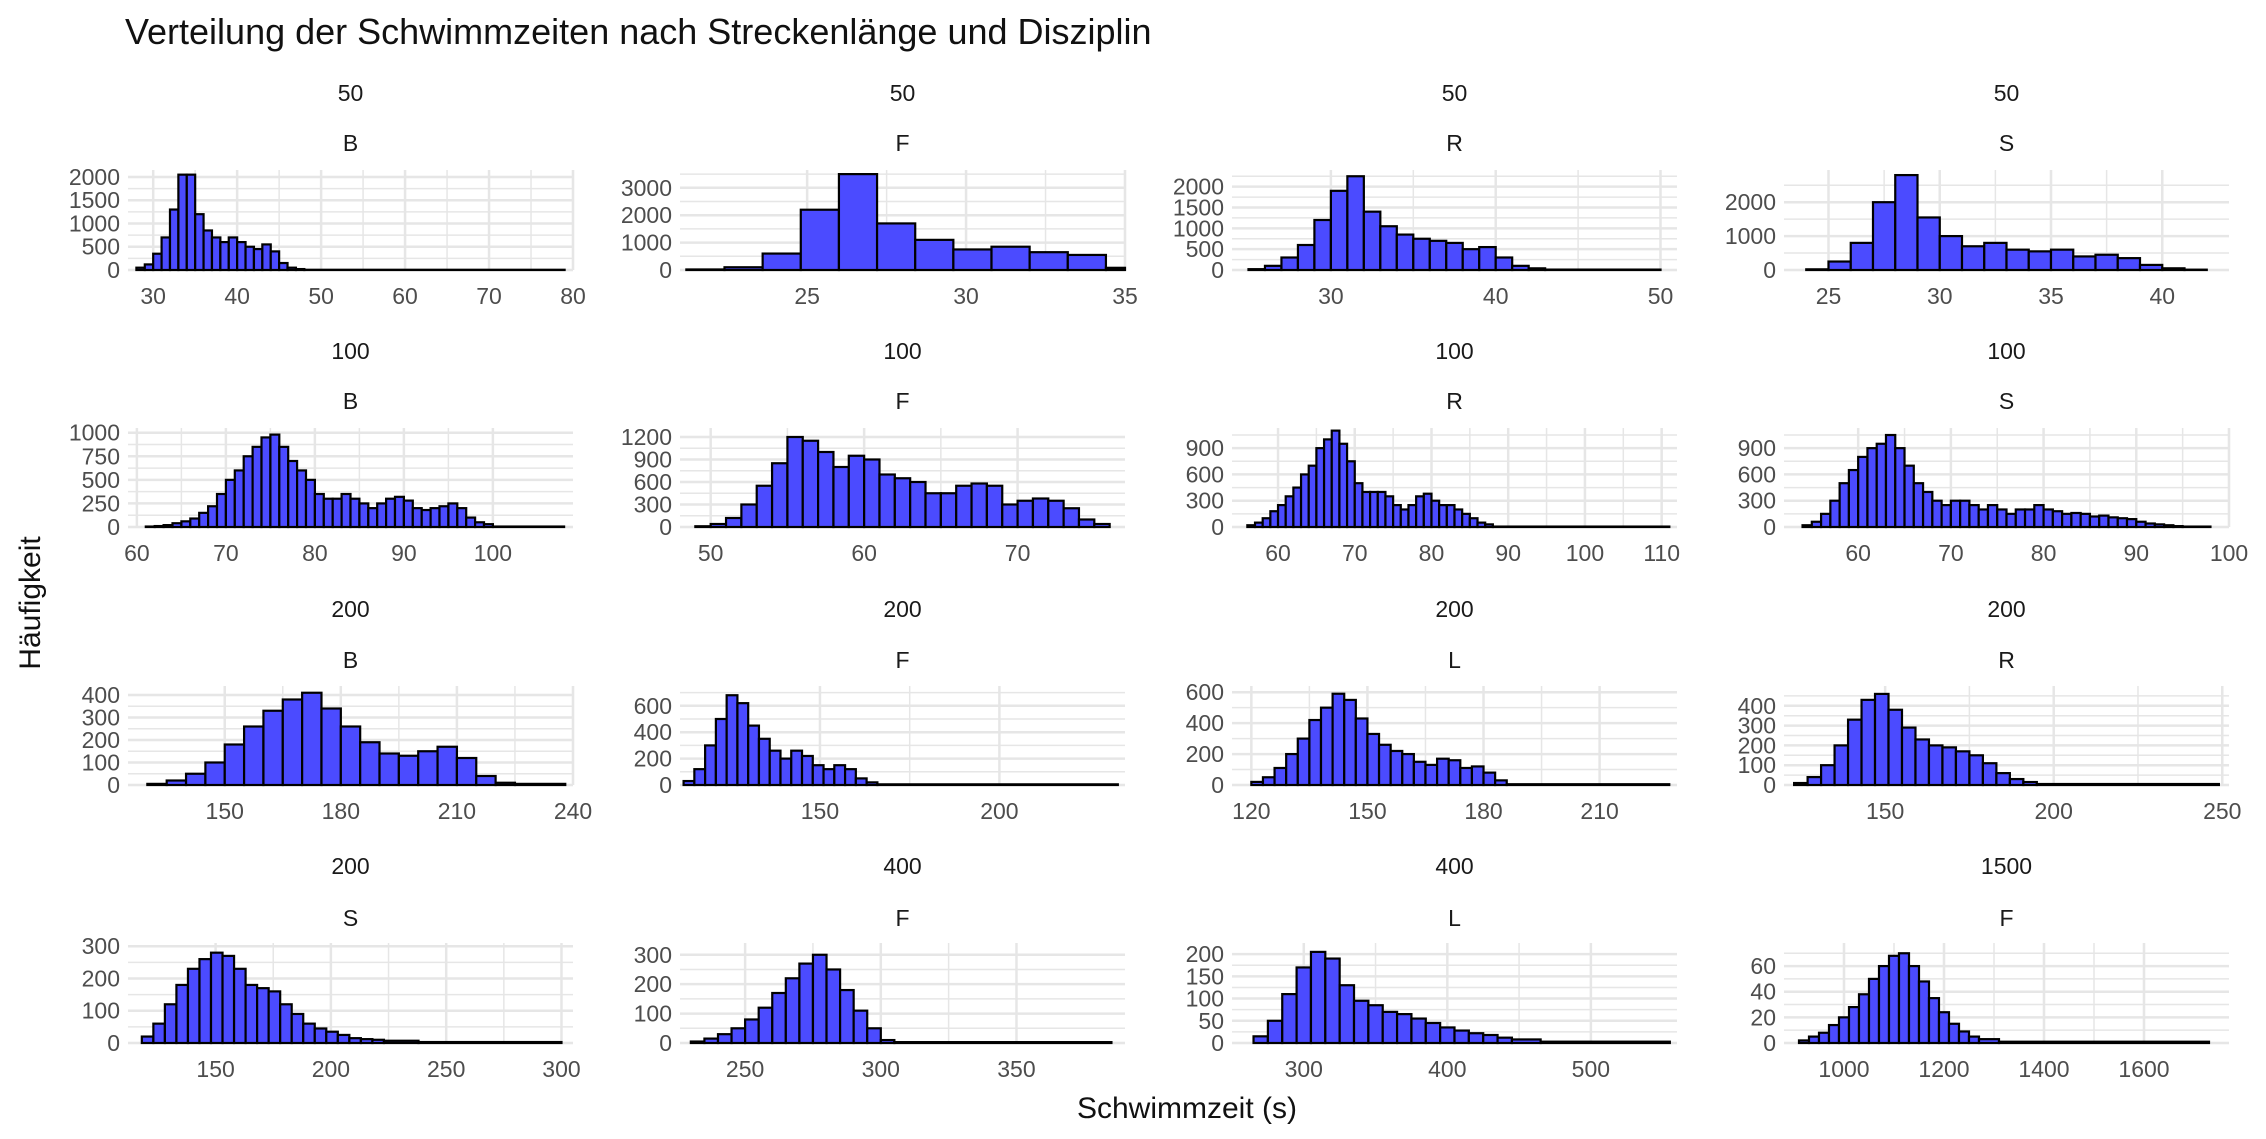  Describe the element at coordinates (1508, 553) in the screenshot. I see `x-tick-label: 90` at that location.